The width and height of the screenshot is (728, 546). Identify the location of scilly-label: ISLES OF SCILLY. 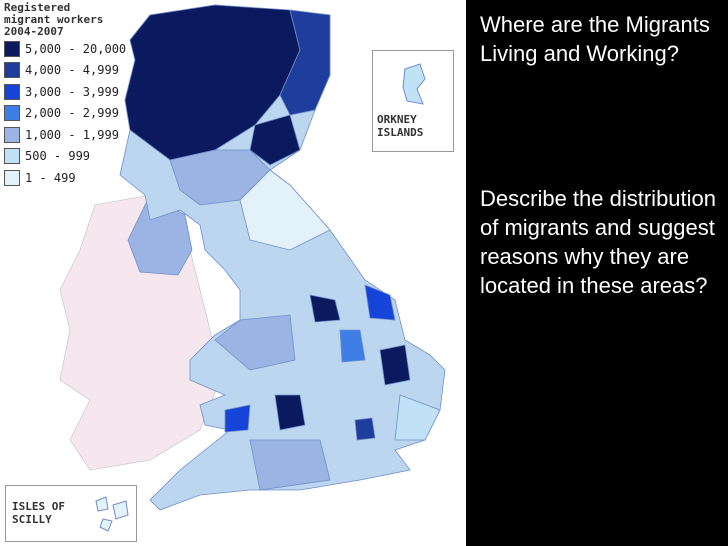
(38, 513).